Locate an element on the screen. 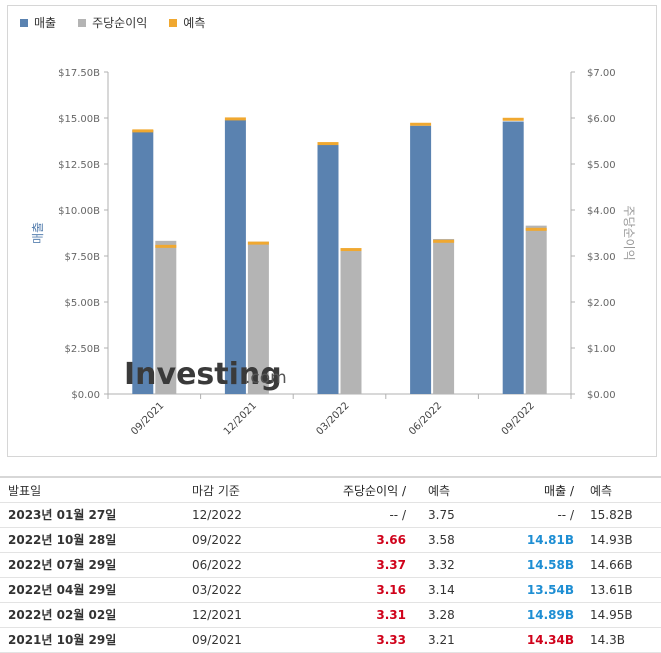 Image resolution: width=661 pixels, height=653 pixels. legend-item-revenue: 매출 is located at coordinates (38, 22).